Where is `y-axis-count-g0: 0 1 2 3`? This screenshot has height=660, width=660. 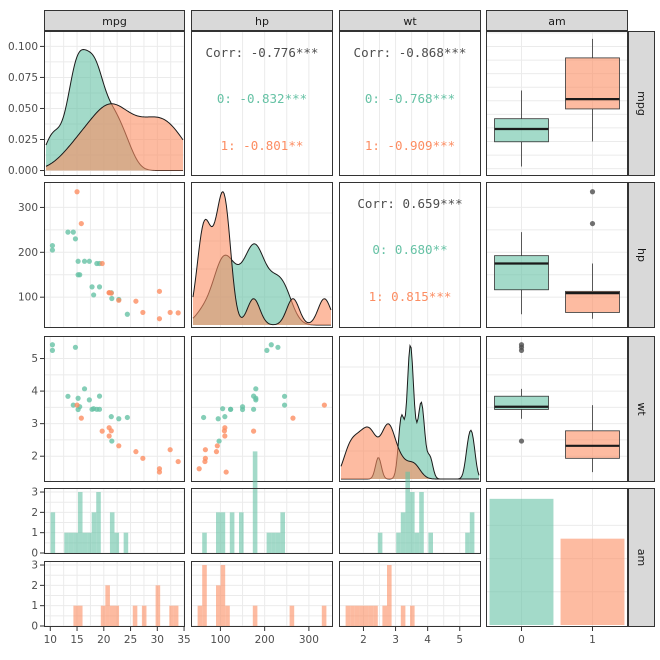 y-axis-count-g0: 0 1 2 3 is located at coordinates (37, 523).